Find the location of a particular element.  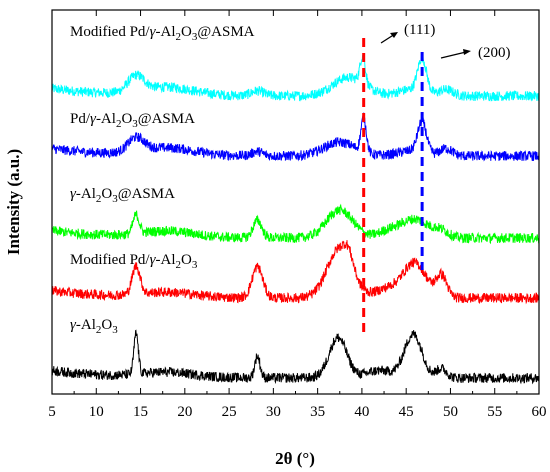

annotation-200: (200) is located at coordinates (494, 53).